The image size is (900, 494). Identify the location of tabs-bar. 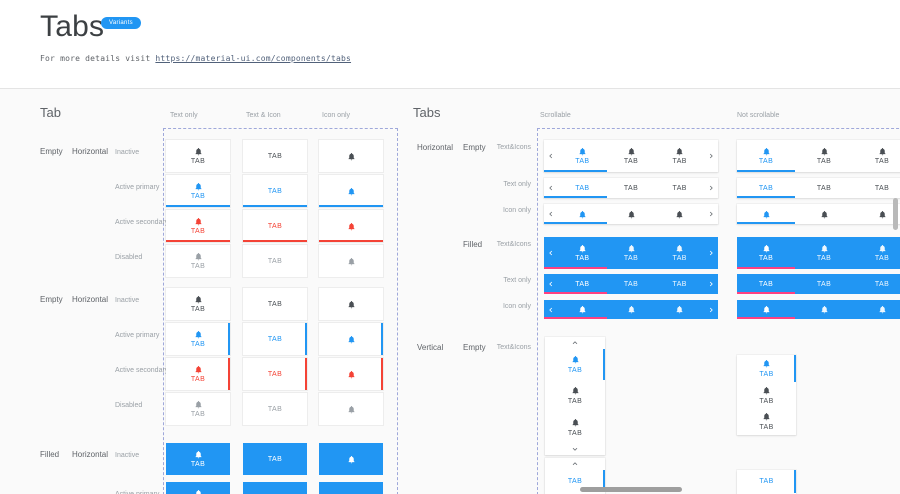
(818, 214).